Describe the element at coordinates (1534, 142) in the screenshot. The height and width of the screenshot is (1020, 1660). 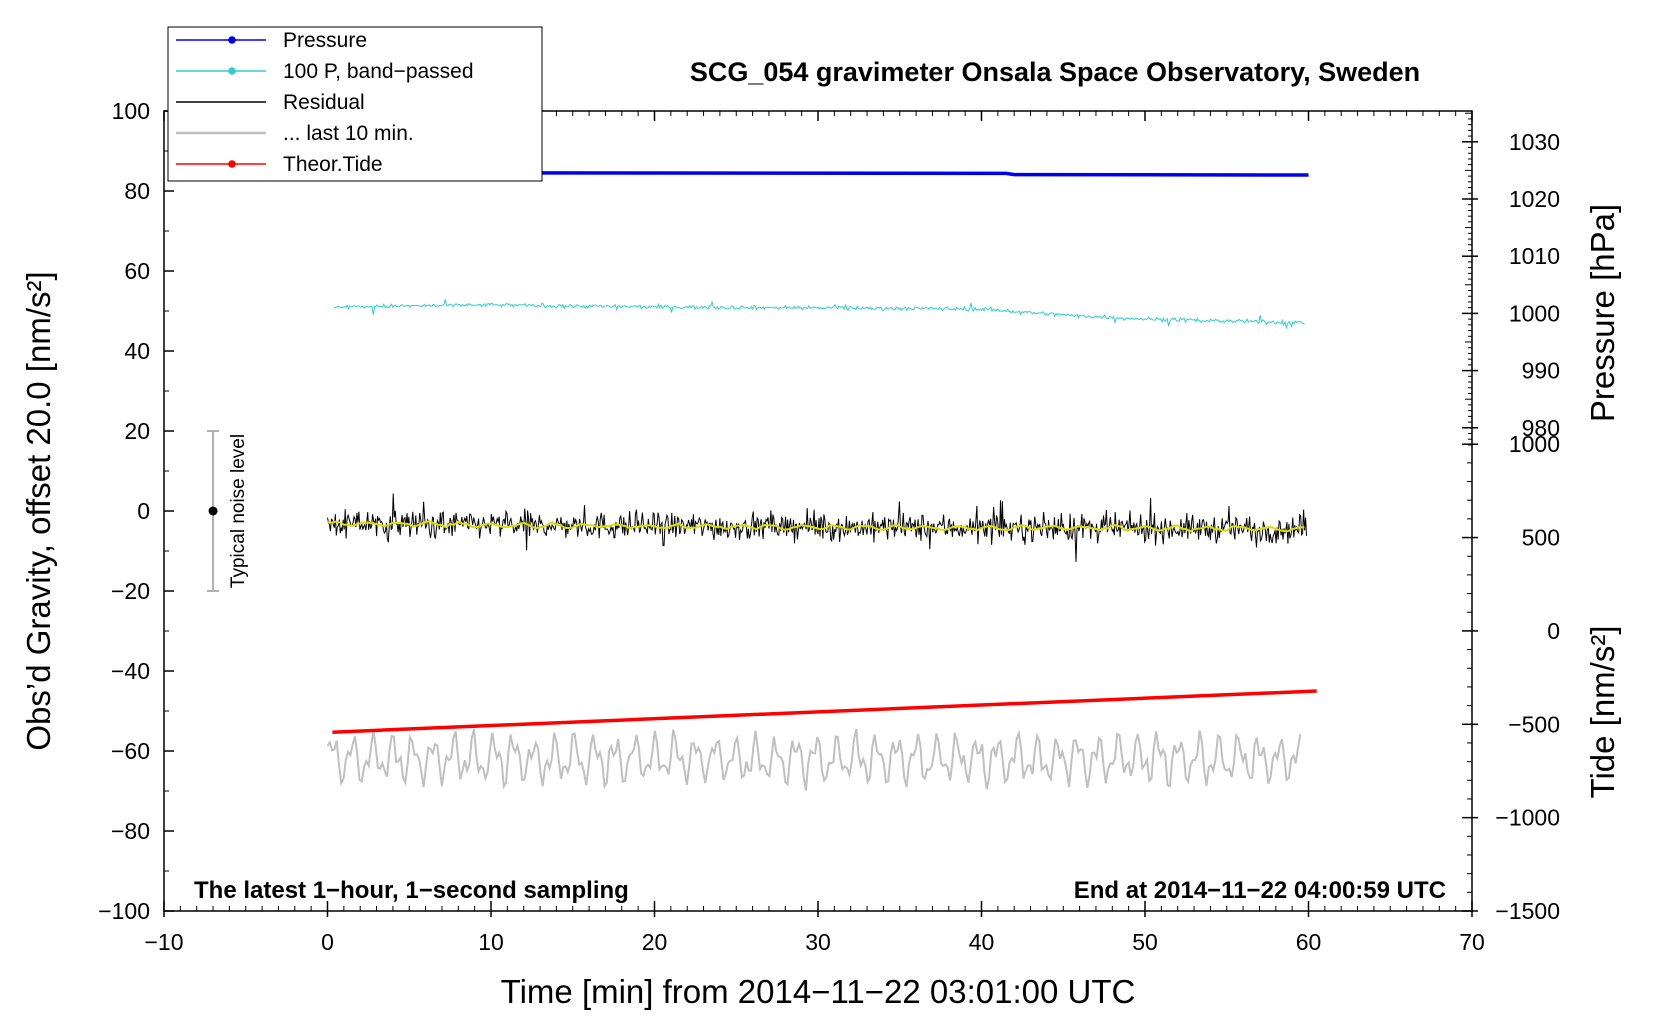
I see `pressure-tick-label: 1030` at that location.